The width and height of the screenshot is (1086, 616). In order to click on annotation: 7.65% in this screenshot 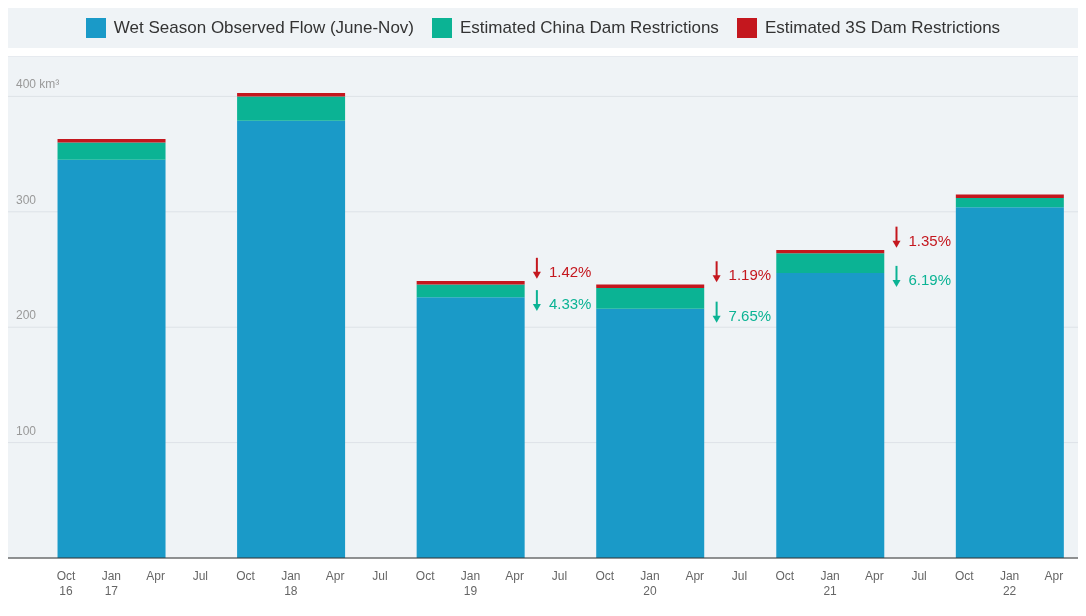, I will do `click(750, 315)`.